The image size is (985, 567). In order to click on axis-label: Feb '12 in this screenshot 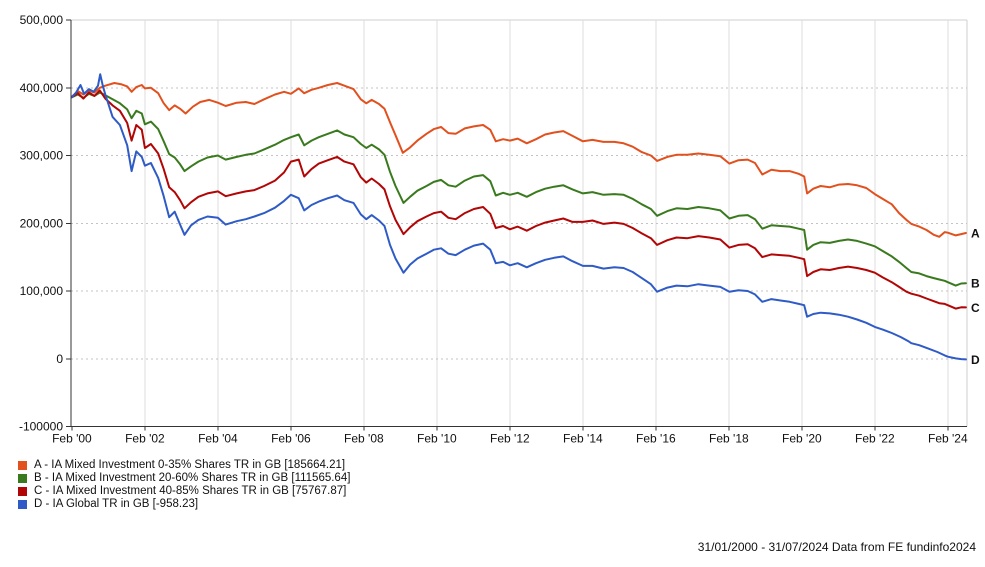, I will do `click(510, 439)`.